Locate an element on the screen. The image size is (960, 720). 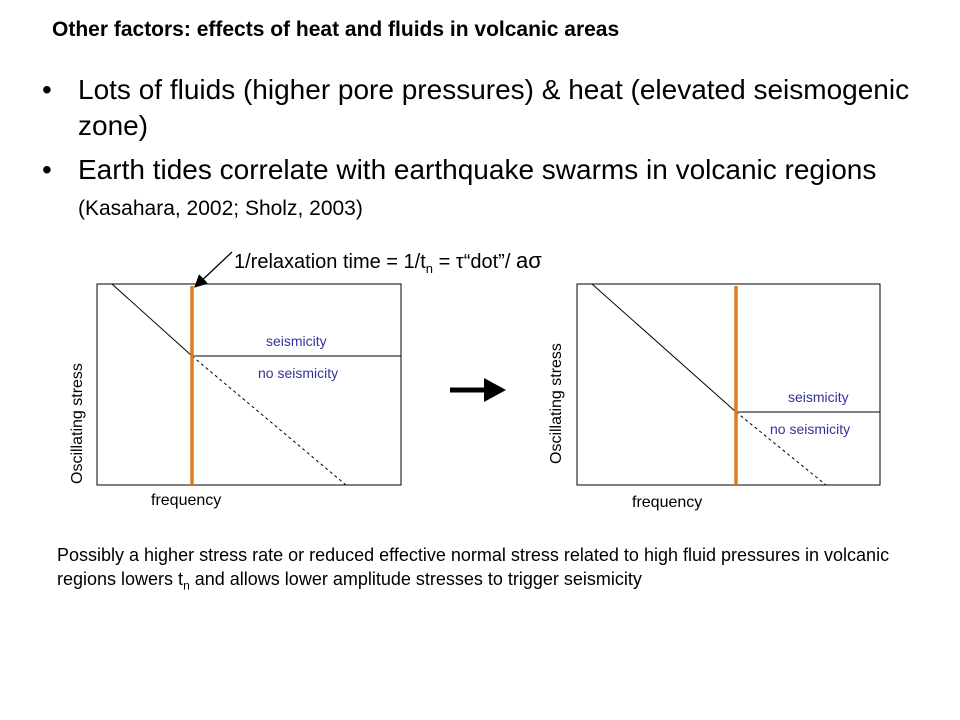
diagram-right-plot is located at coordinates (728, 384).